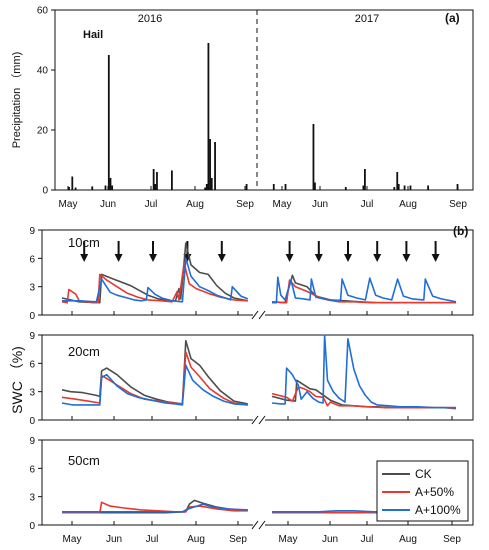  I want to click on legend-entry-label: A+100%, so click(438, 510).